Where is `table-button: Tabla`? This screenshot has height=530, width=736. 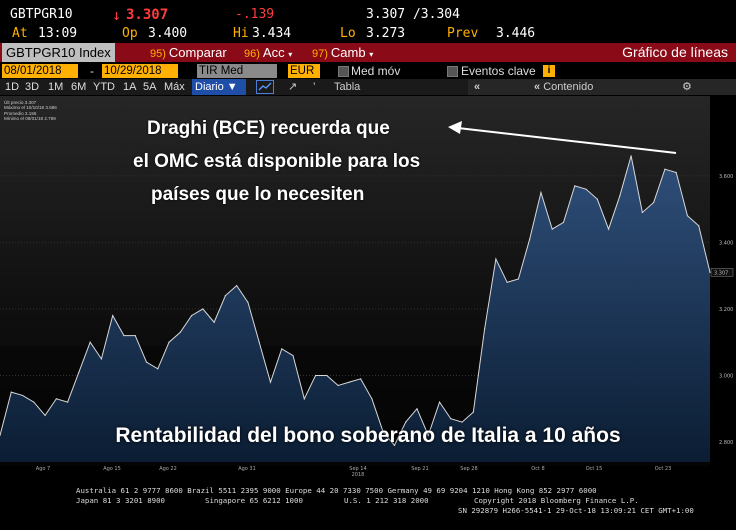
table-button: Tabla is located at coordinates (347, 87).